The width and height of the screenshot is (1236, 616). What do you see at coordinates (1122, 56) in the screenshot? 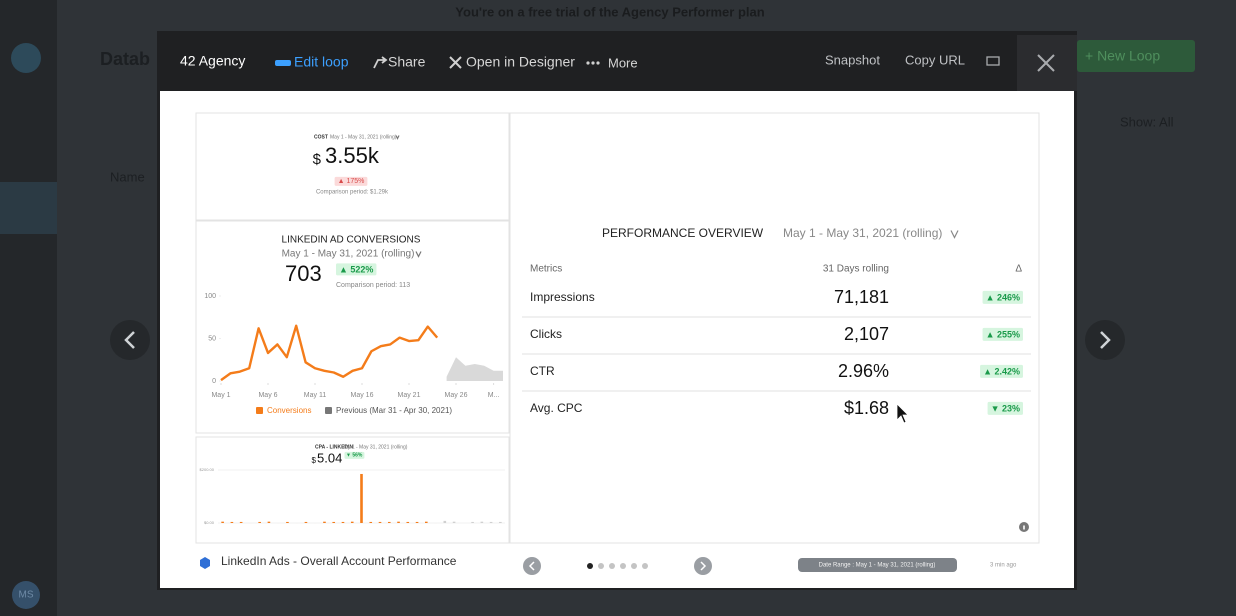
I see `new-loop-label: + New Loop` at bounding box center [1122, 56].